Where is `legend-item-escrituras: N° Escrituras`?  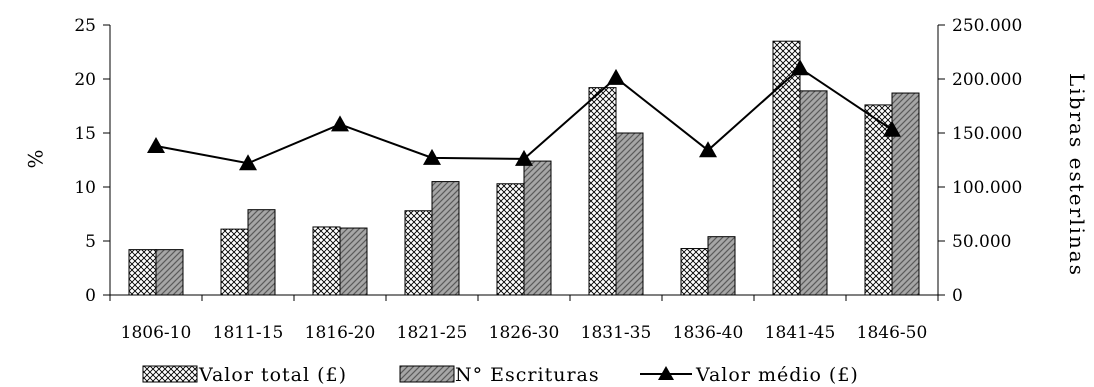 legend-item-escrituras: N° Escrituras is located at coordinates (499, 375).